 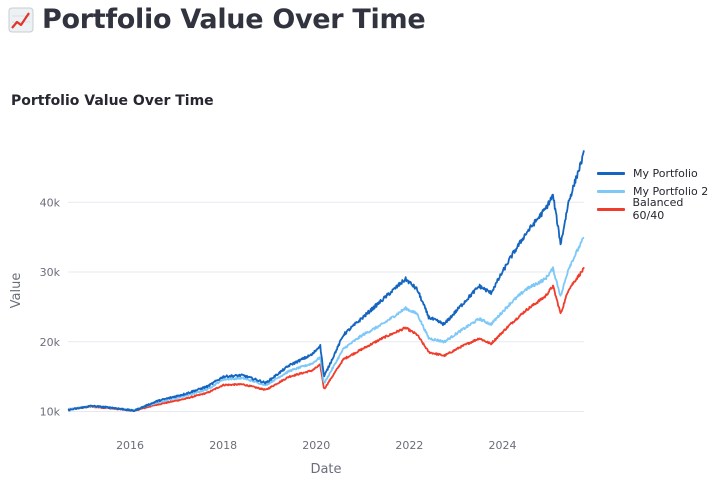 I want to click on legend-item-my-portfolio-2: My Portfolio 2, so click(x=657, y=191).